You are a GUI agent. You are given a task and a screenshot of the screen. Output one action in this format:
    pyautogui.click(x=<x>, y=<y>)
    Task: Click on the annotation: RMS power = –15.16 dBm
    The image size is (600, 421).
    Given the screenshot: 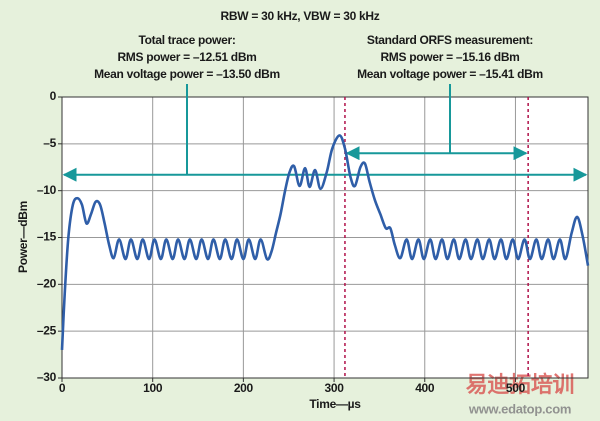 What is the action you would take?
    pyautogui.click(x=449, y=57)
    